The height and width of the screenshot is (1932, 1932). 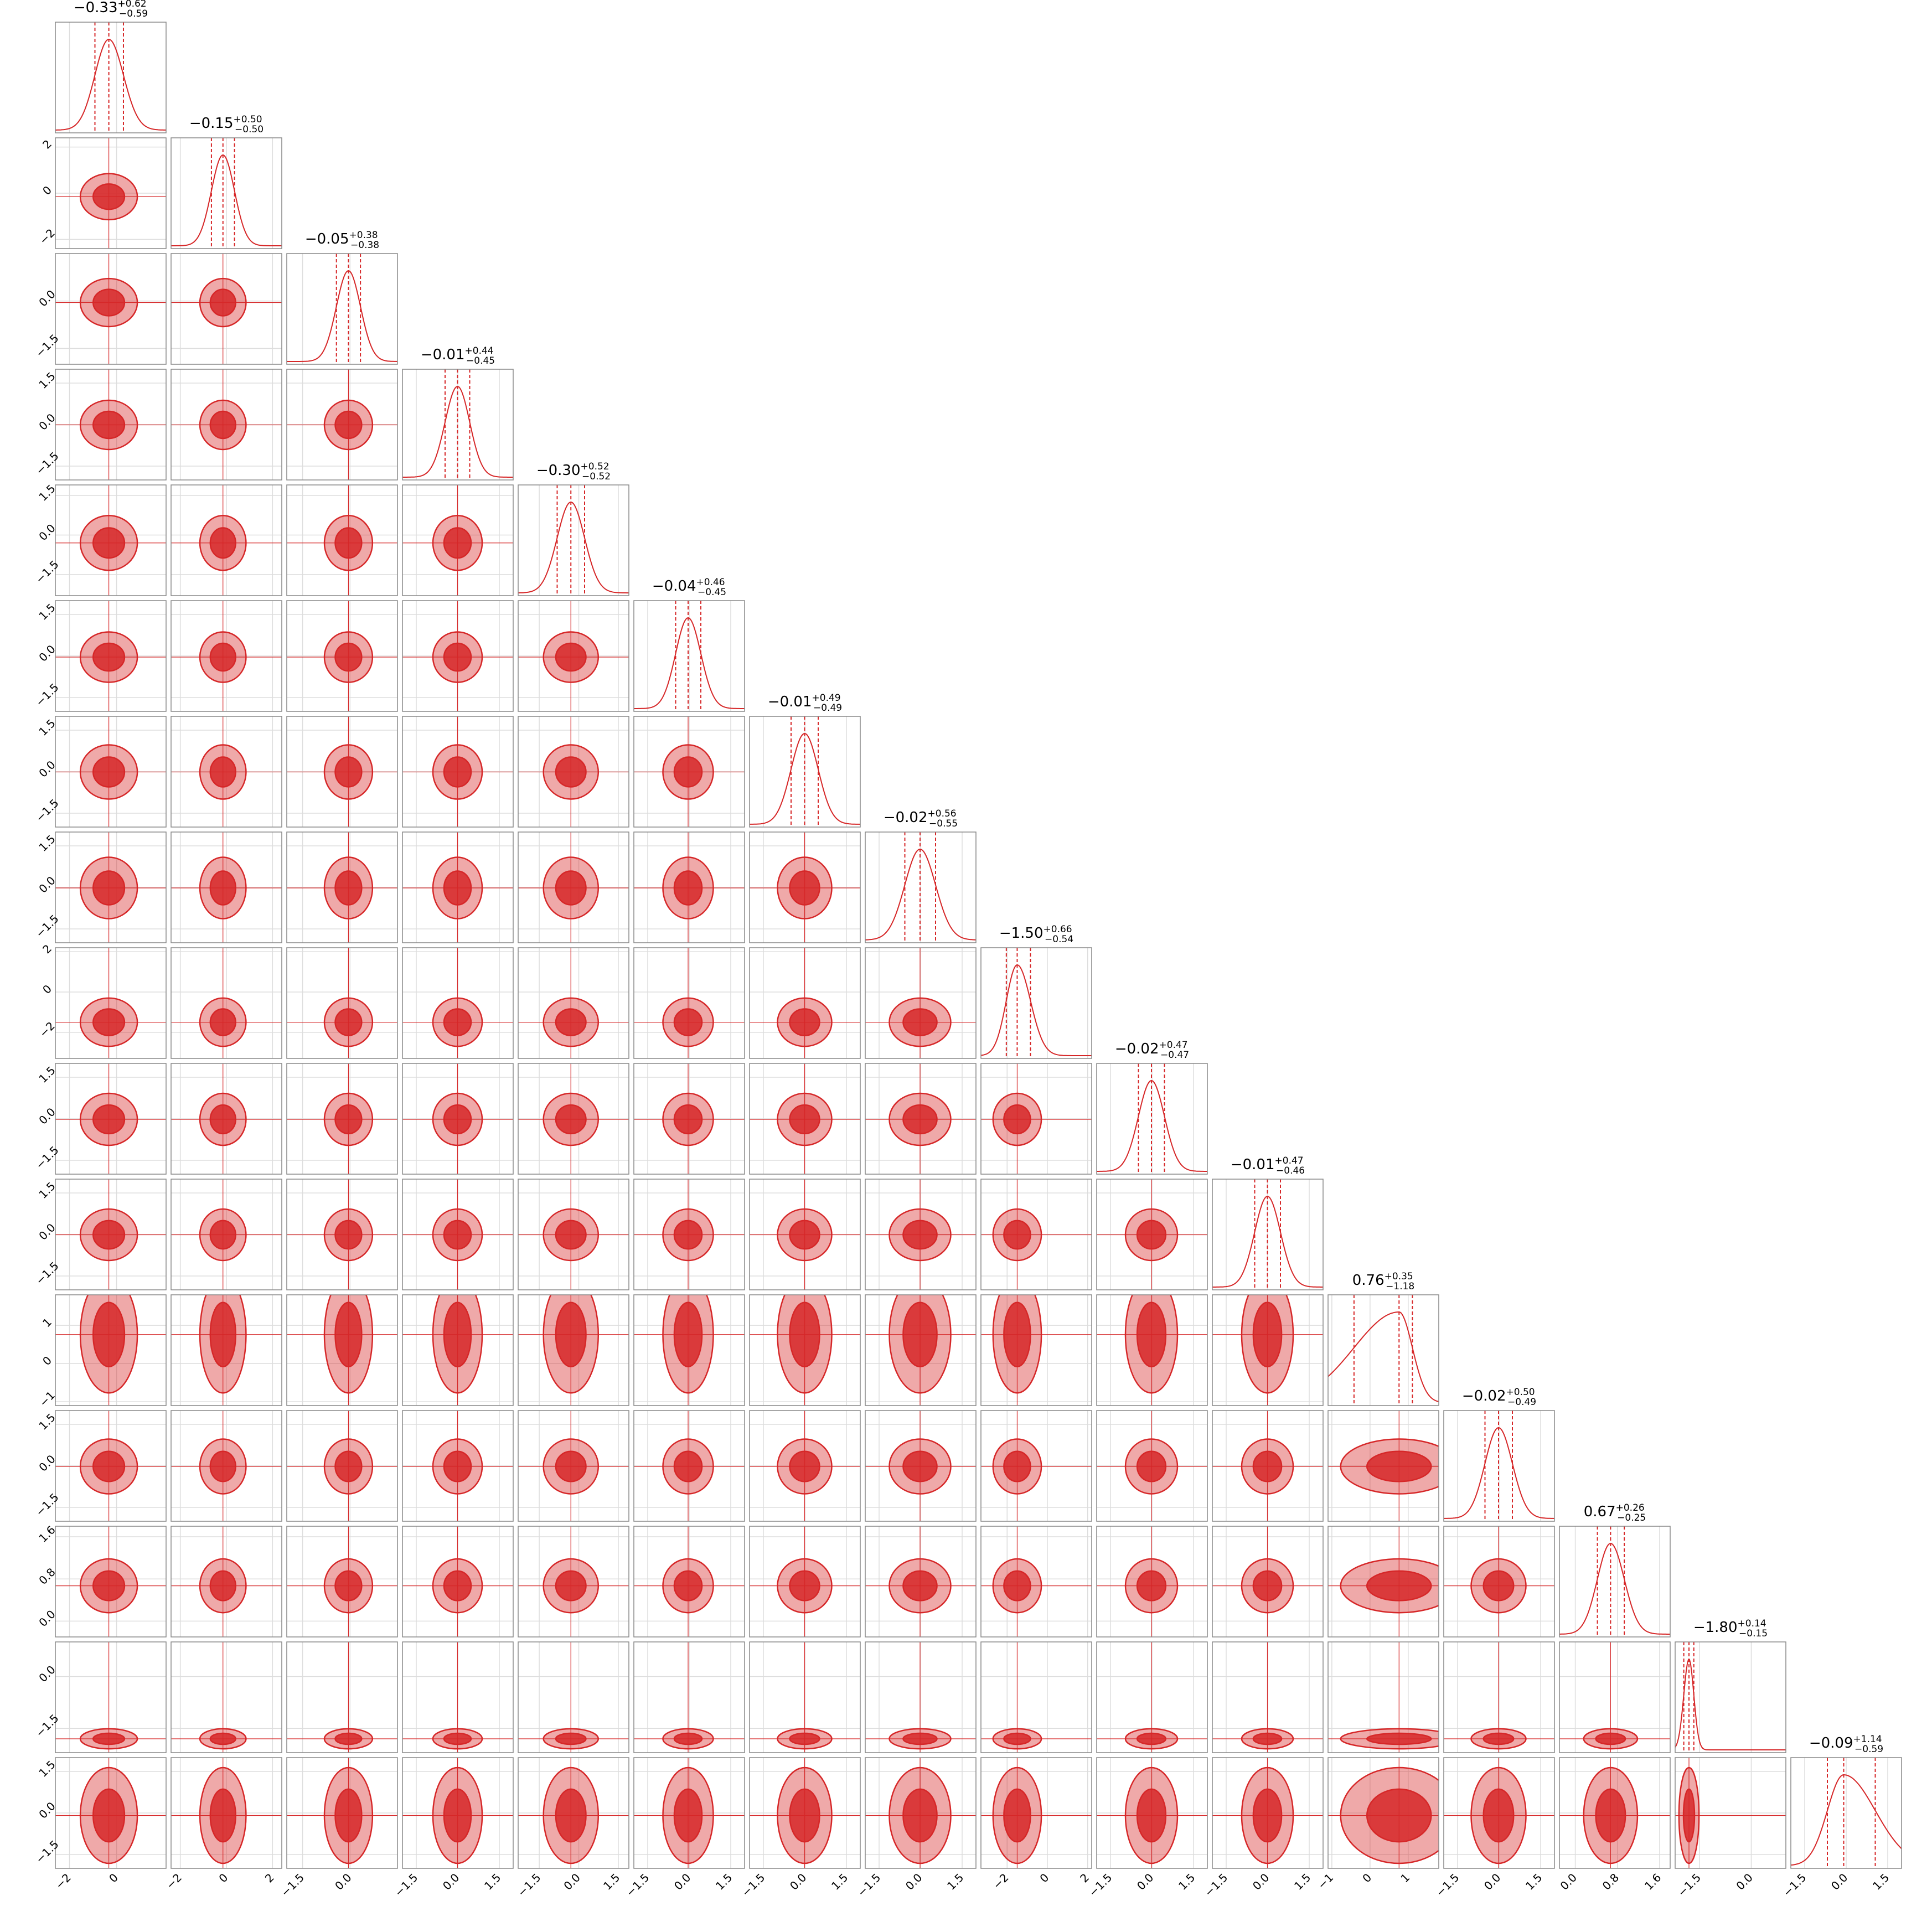 I want to click on histogram, so click(x=573, y=547).